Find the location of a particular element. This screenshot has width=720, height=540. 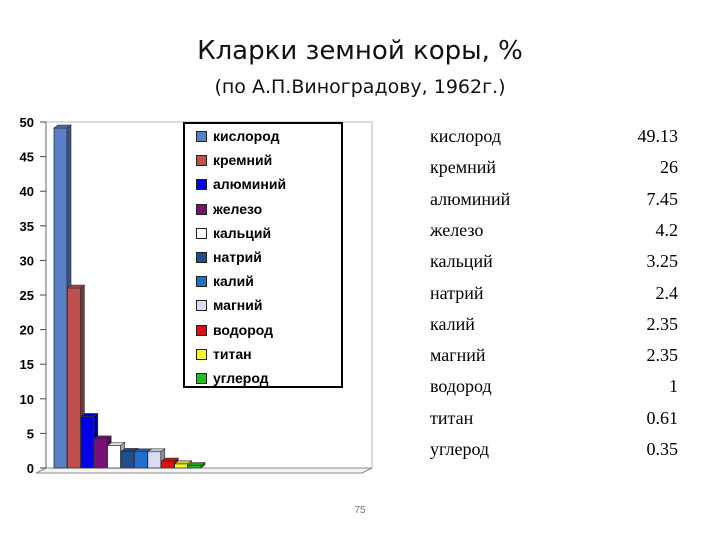

legend-item: железо is located at coordinates (229, 208).